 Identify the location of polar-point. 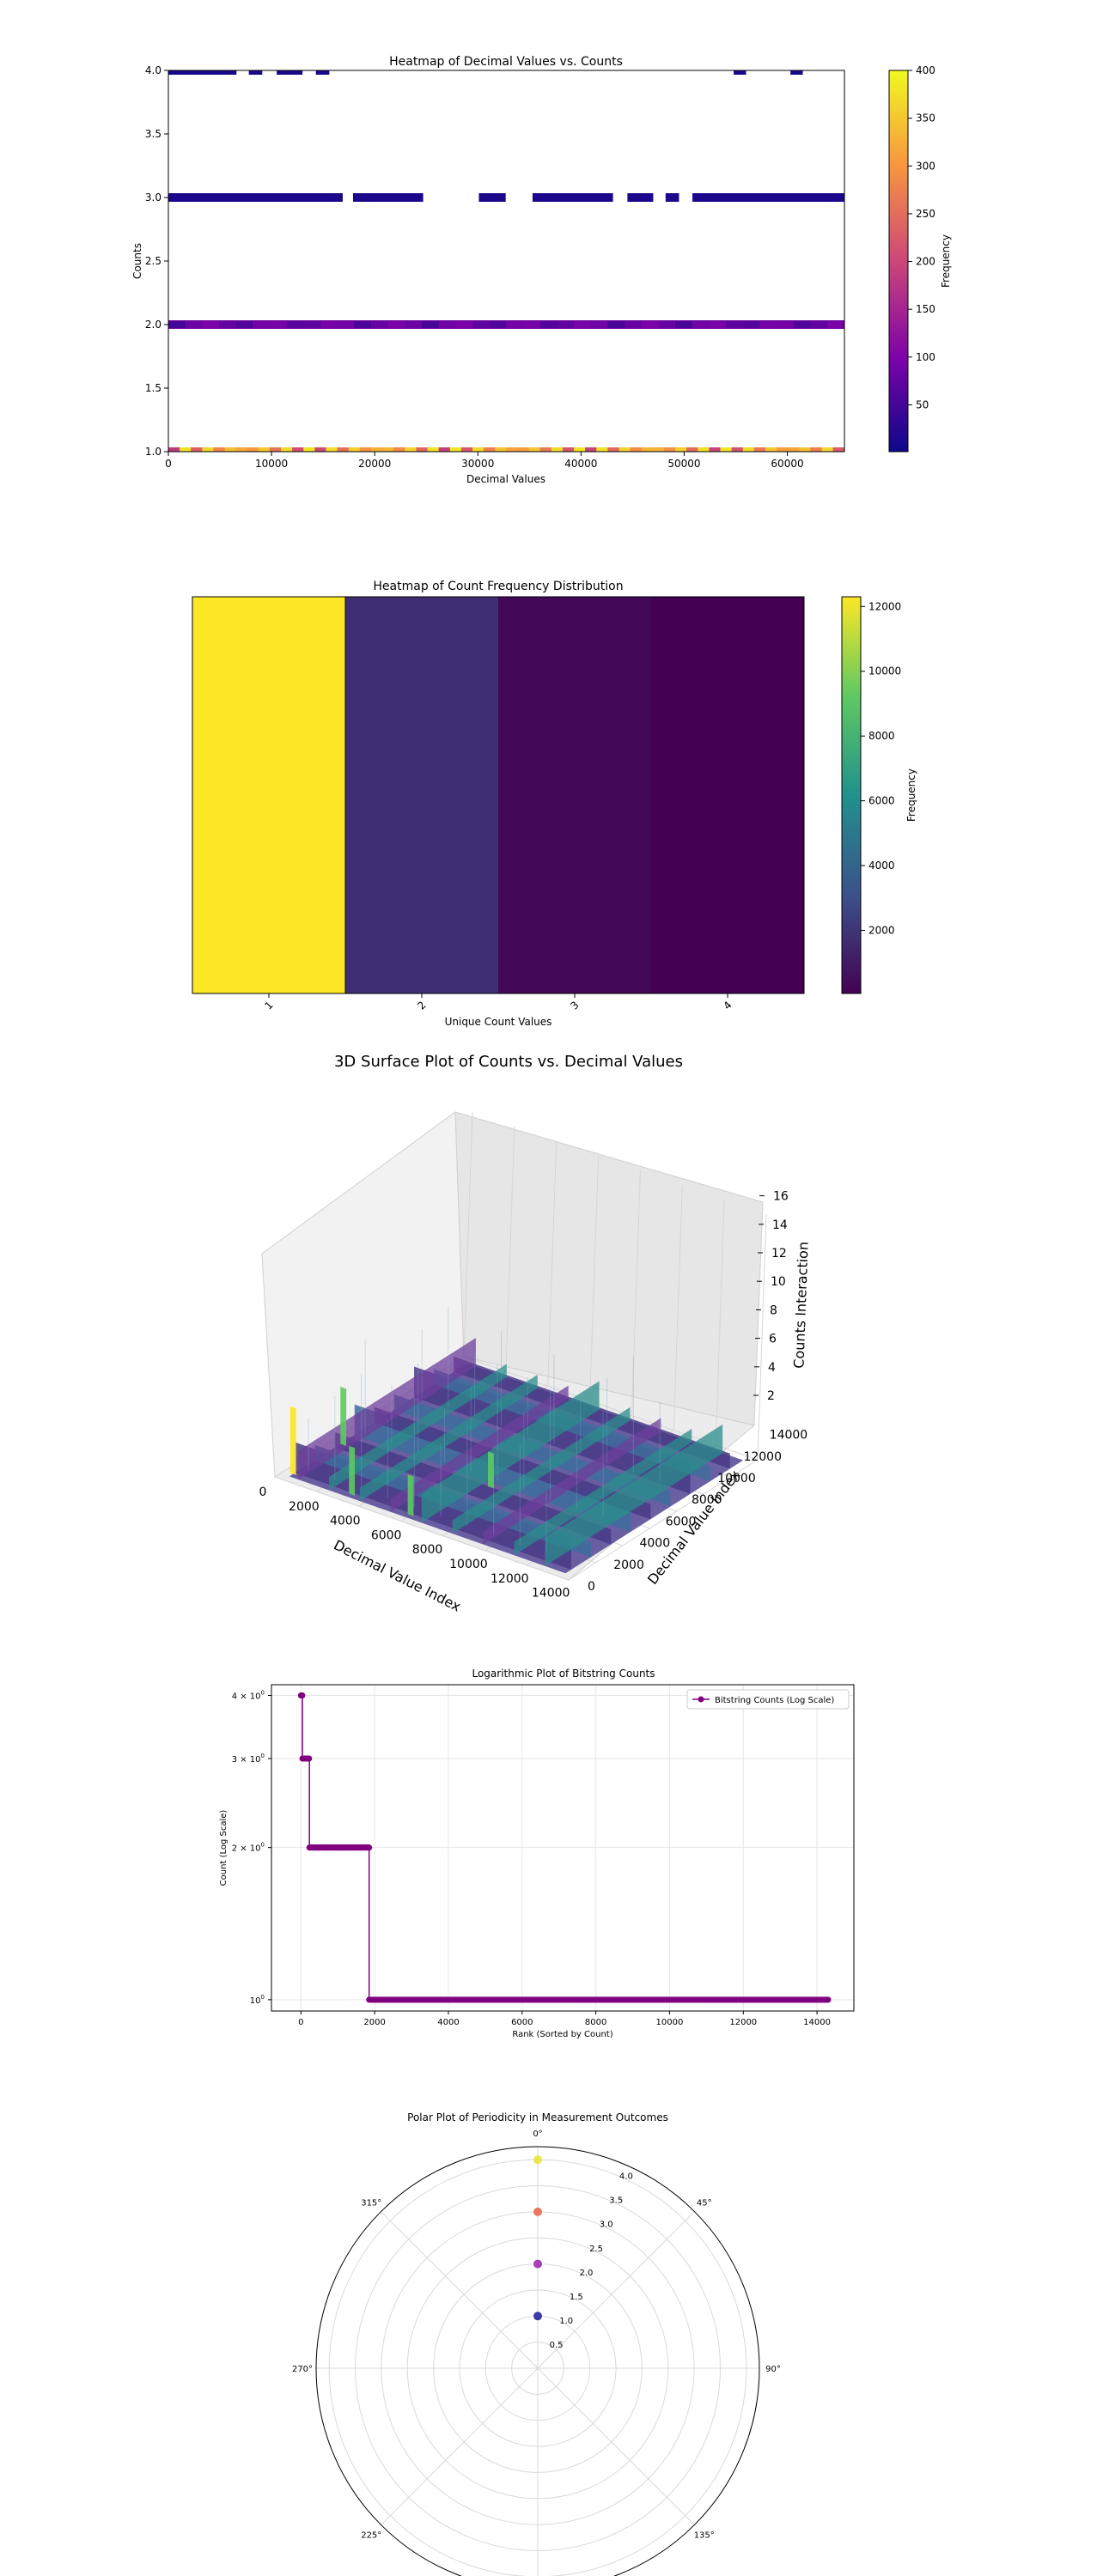
(537, 2317).